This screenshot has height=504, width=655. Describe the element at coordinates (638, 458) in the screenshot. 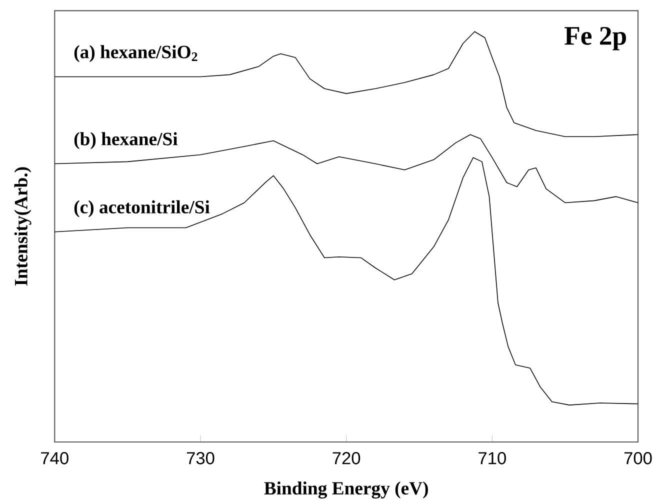

I see `x-tick-label: 700` at that location.